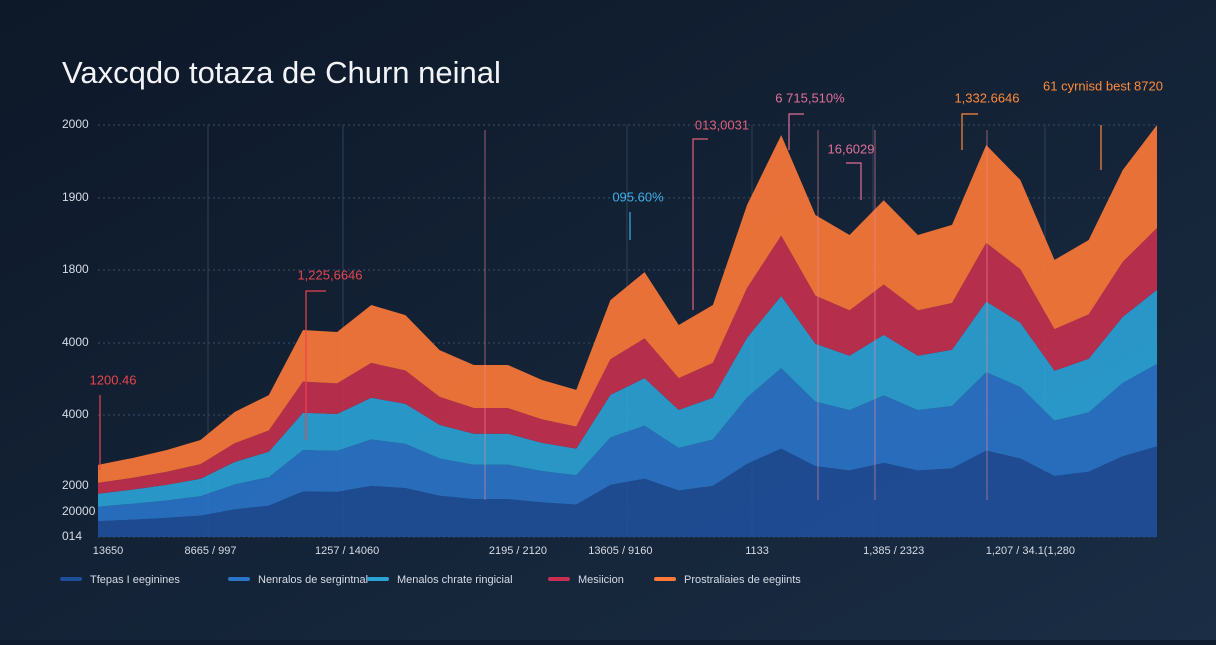  Describe the element at coordinates (1103, 85) in the screenshot. I see `annotation: 61 cyrnisd best 8720` at that location.